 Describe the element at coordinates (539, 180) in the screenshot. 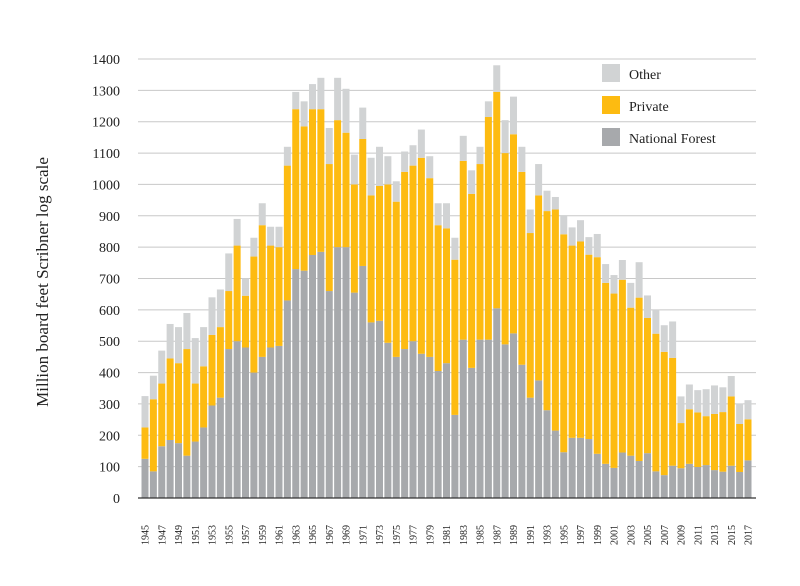

I see `bar-other-1992` at that location.